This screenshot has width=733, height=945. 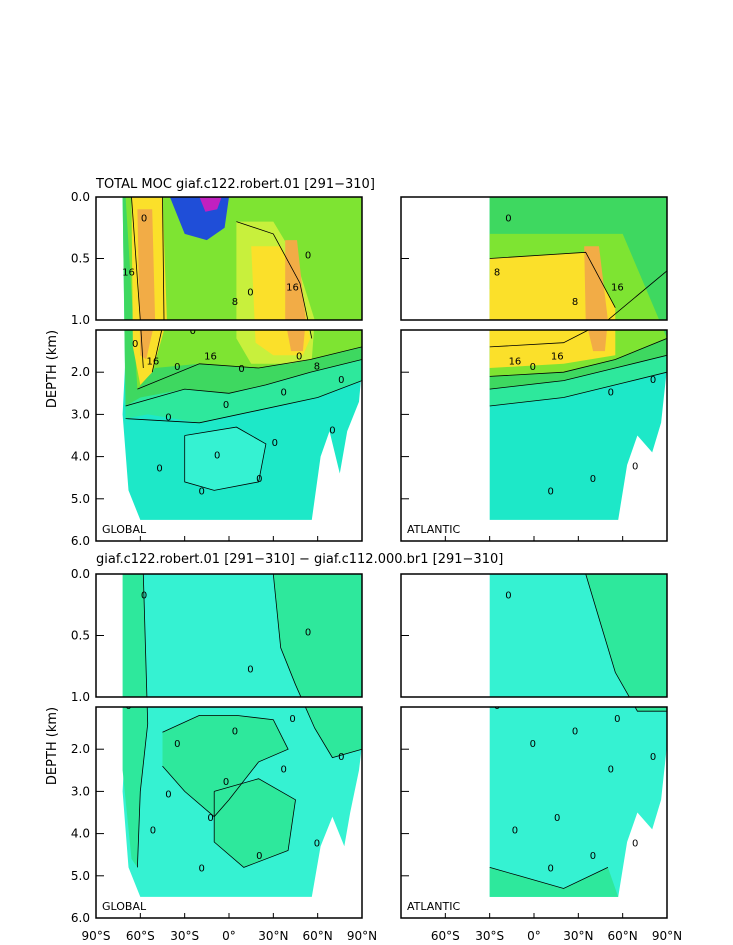 What do you see at coordinates (225, 459) in the screenshot?
I see `abyssal-cell` at bounding box center [225, 459].